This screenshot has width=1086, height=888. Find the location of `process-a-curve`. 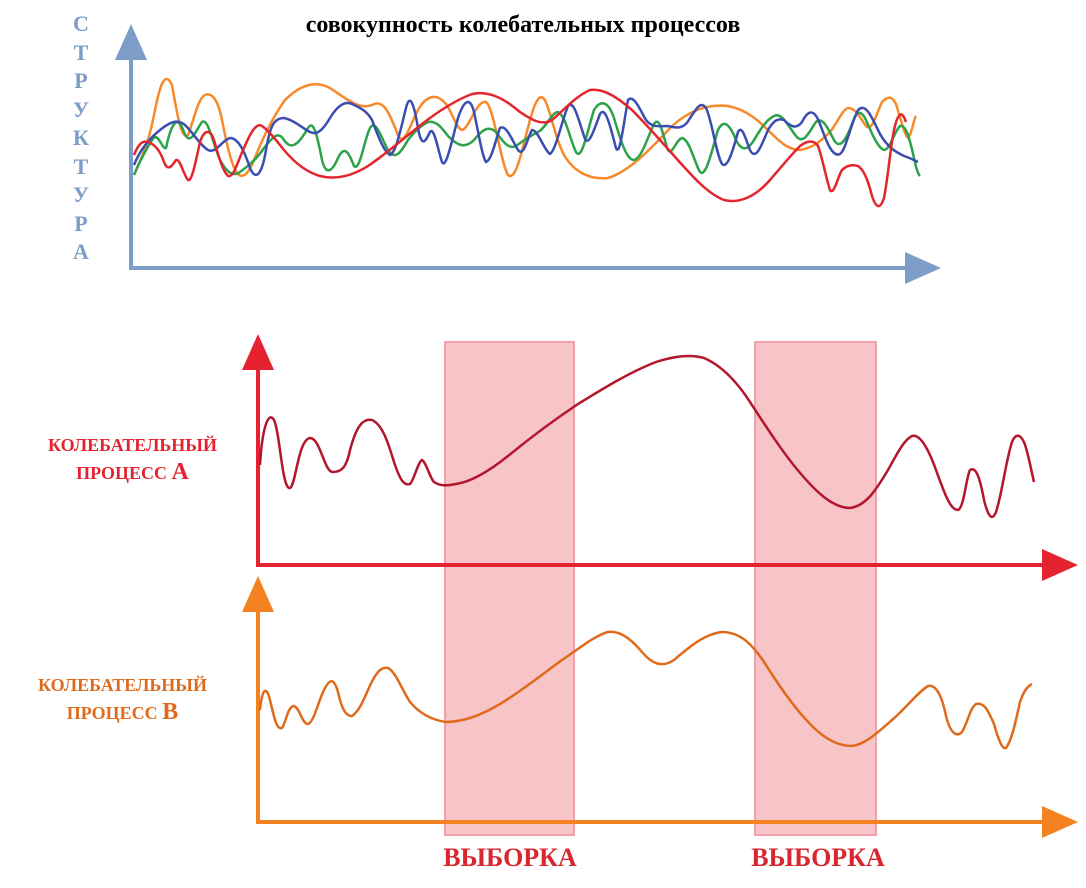

process-a-curve is located at coordinates (647, 436).